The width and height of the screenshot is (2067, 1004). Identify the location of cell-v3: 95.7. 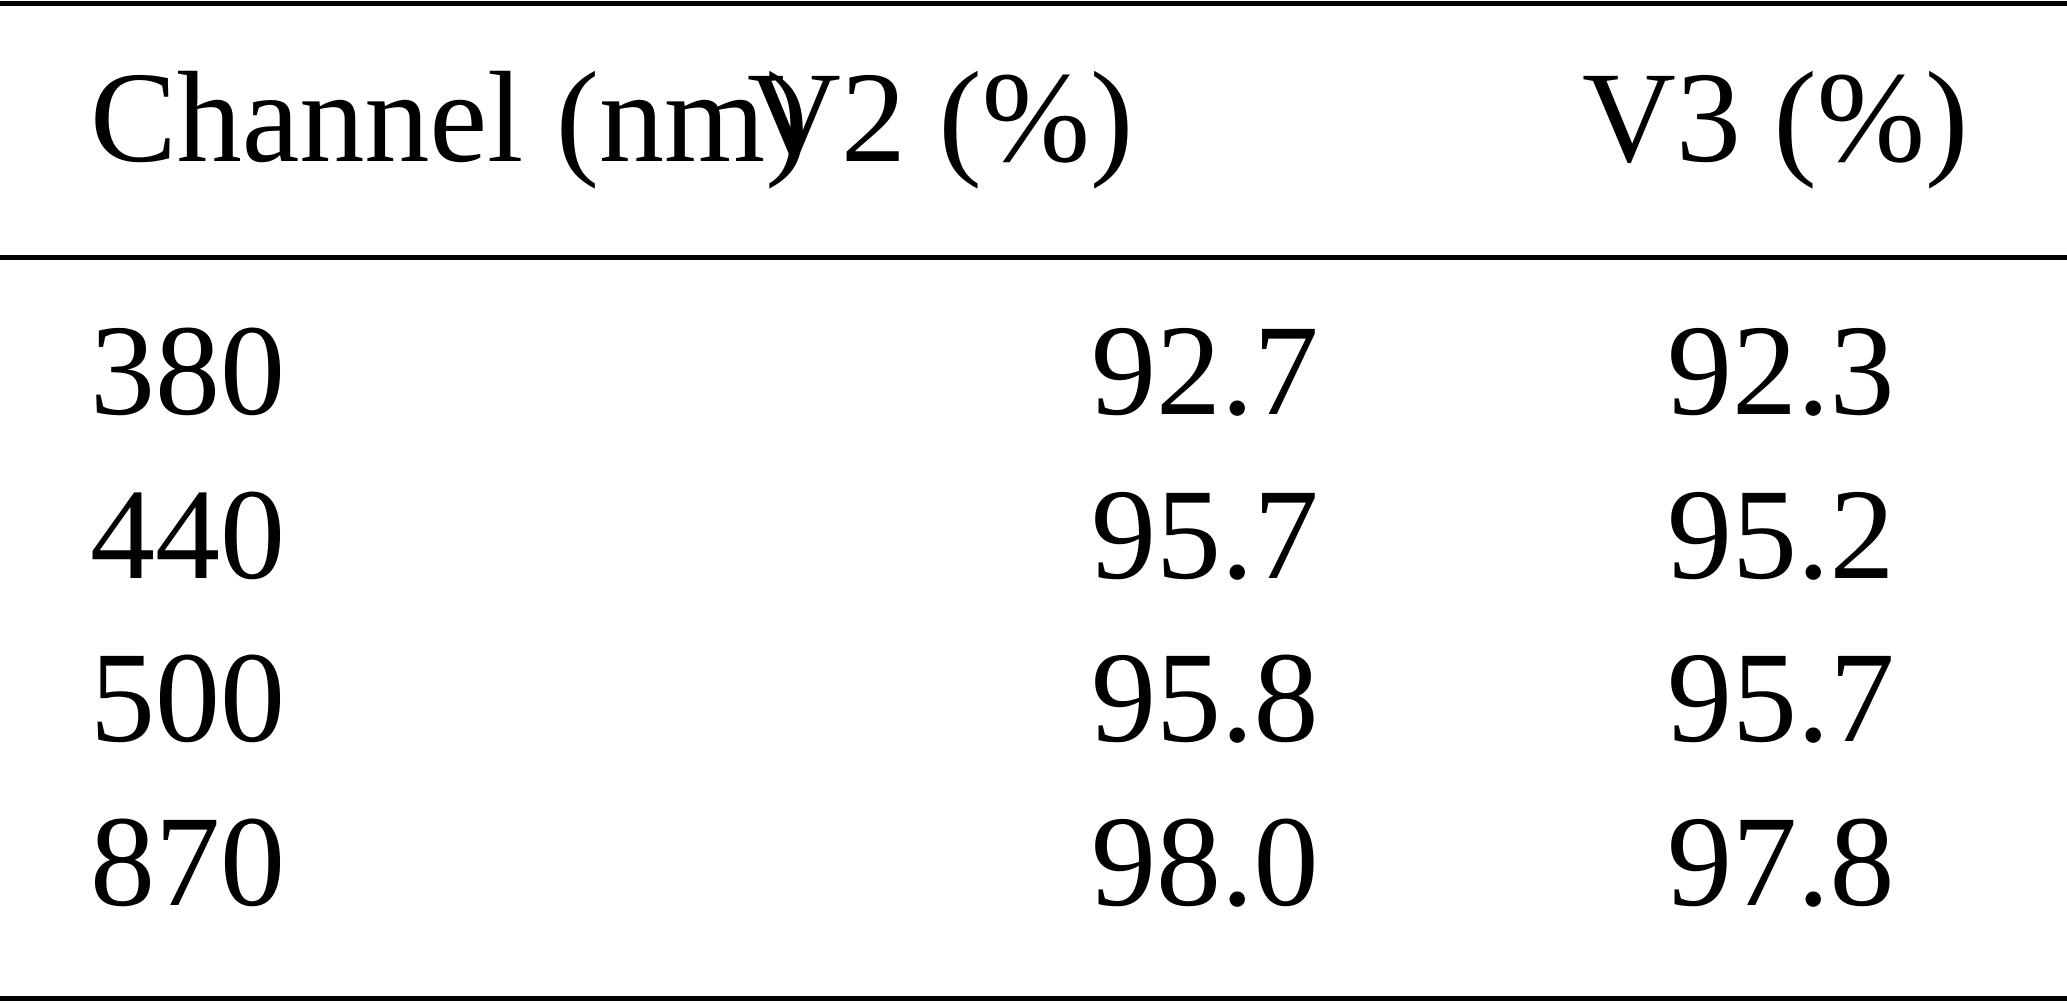
(1781, 698).